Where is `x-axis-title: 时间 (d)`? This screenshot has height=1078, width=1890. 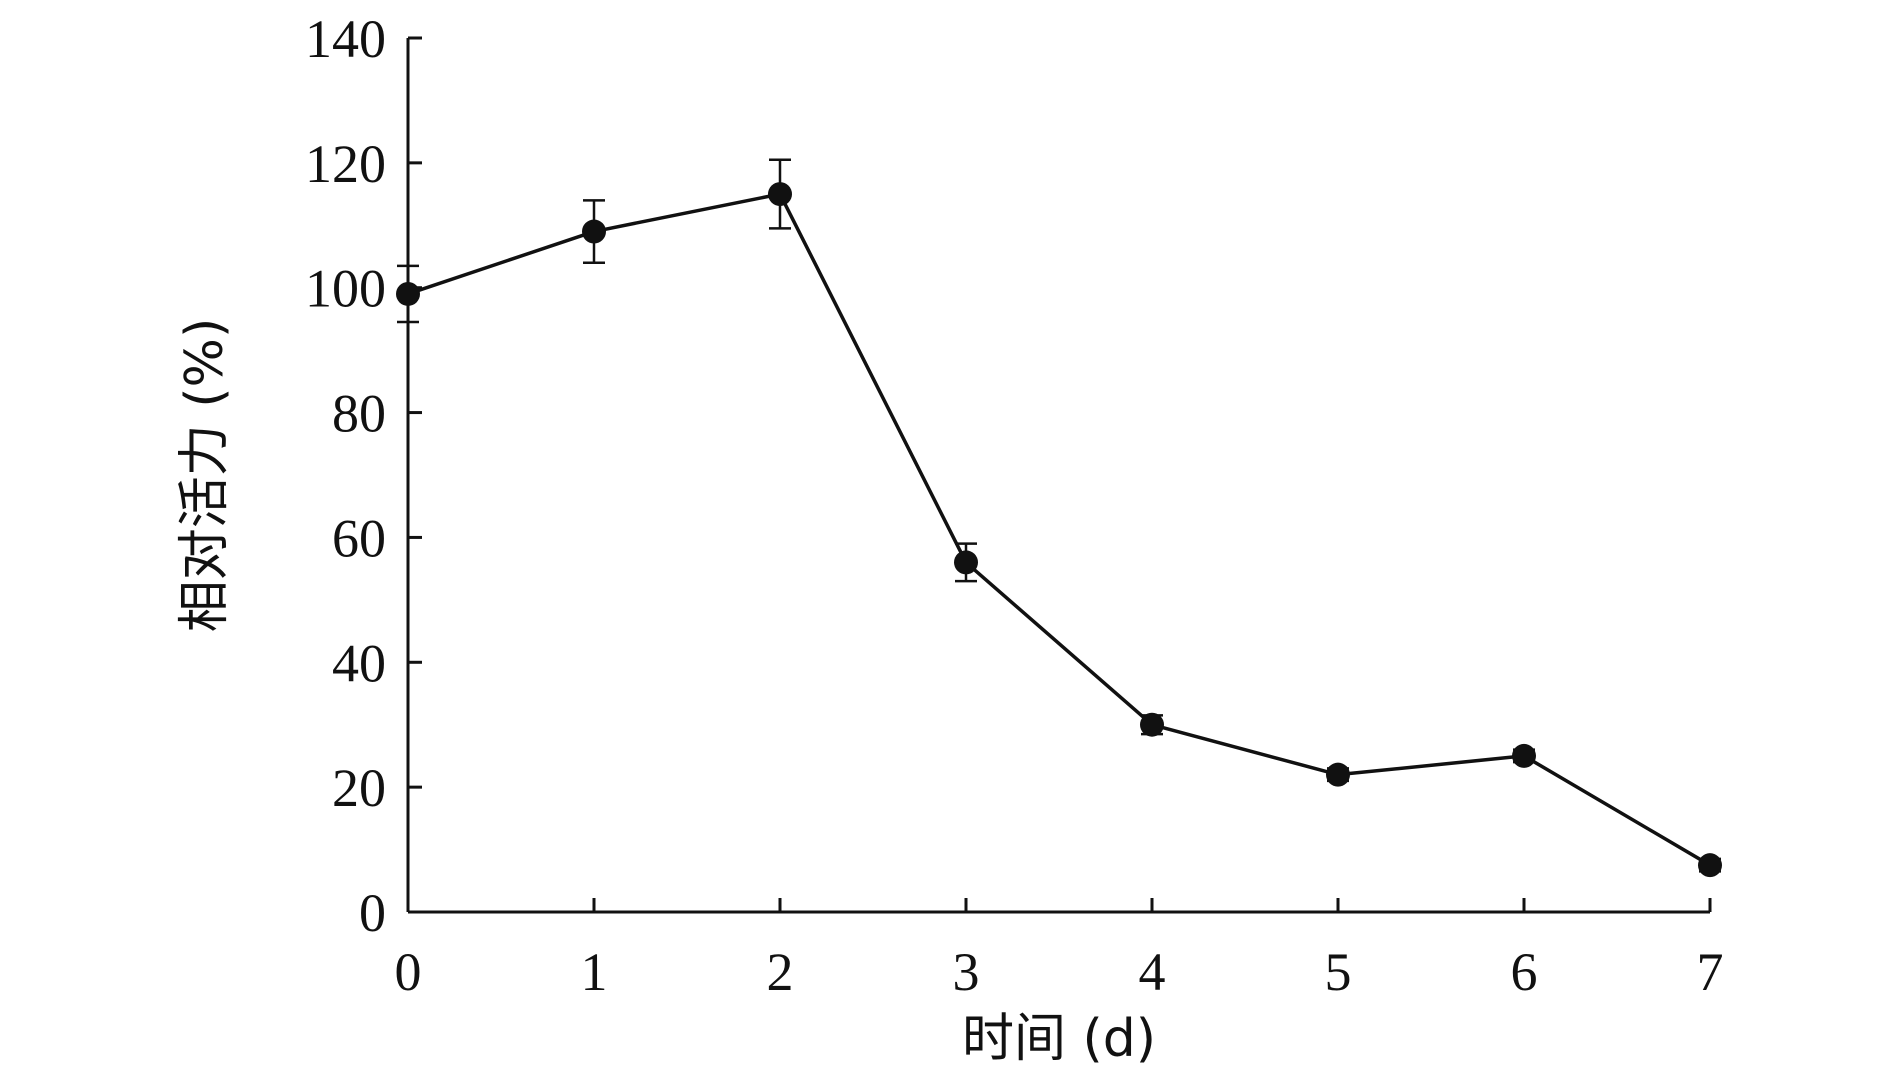
x-axis-title: 时间 (d) is located at coordinates (1059, 1039).